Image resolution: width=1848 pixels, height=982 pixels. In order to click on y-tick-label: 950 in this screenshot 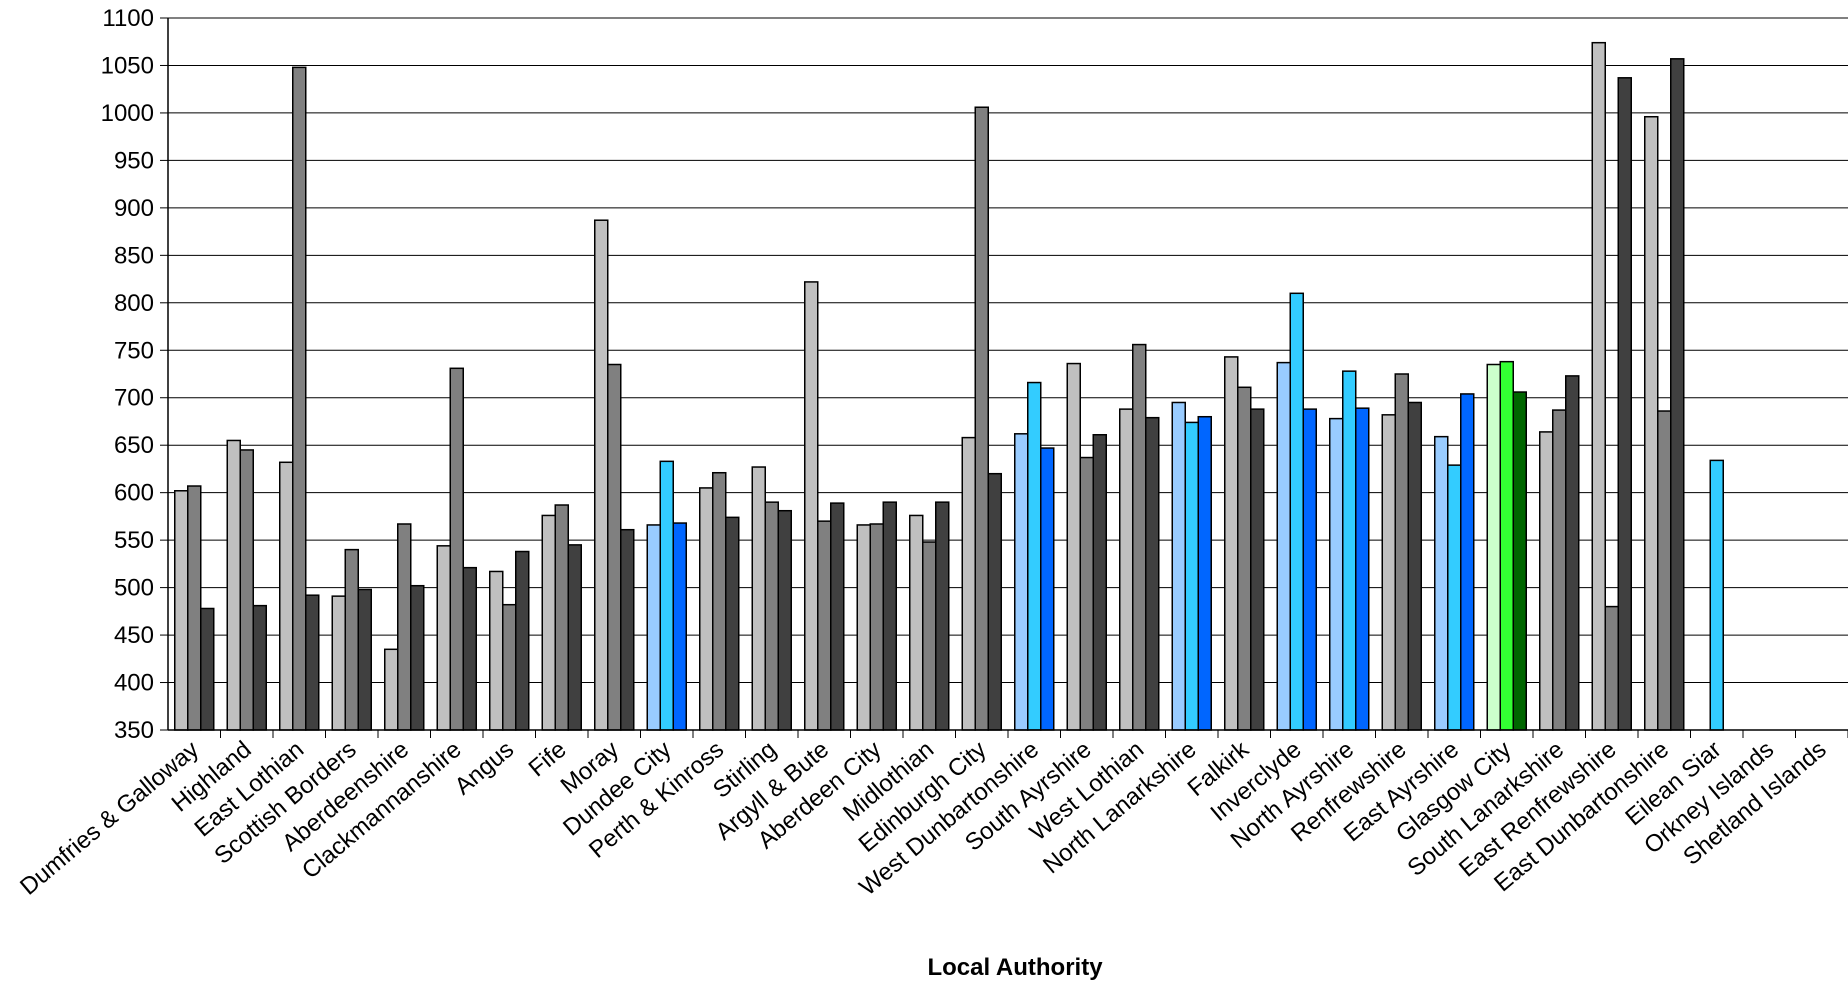, I will do `click(134, 160)`.